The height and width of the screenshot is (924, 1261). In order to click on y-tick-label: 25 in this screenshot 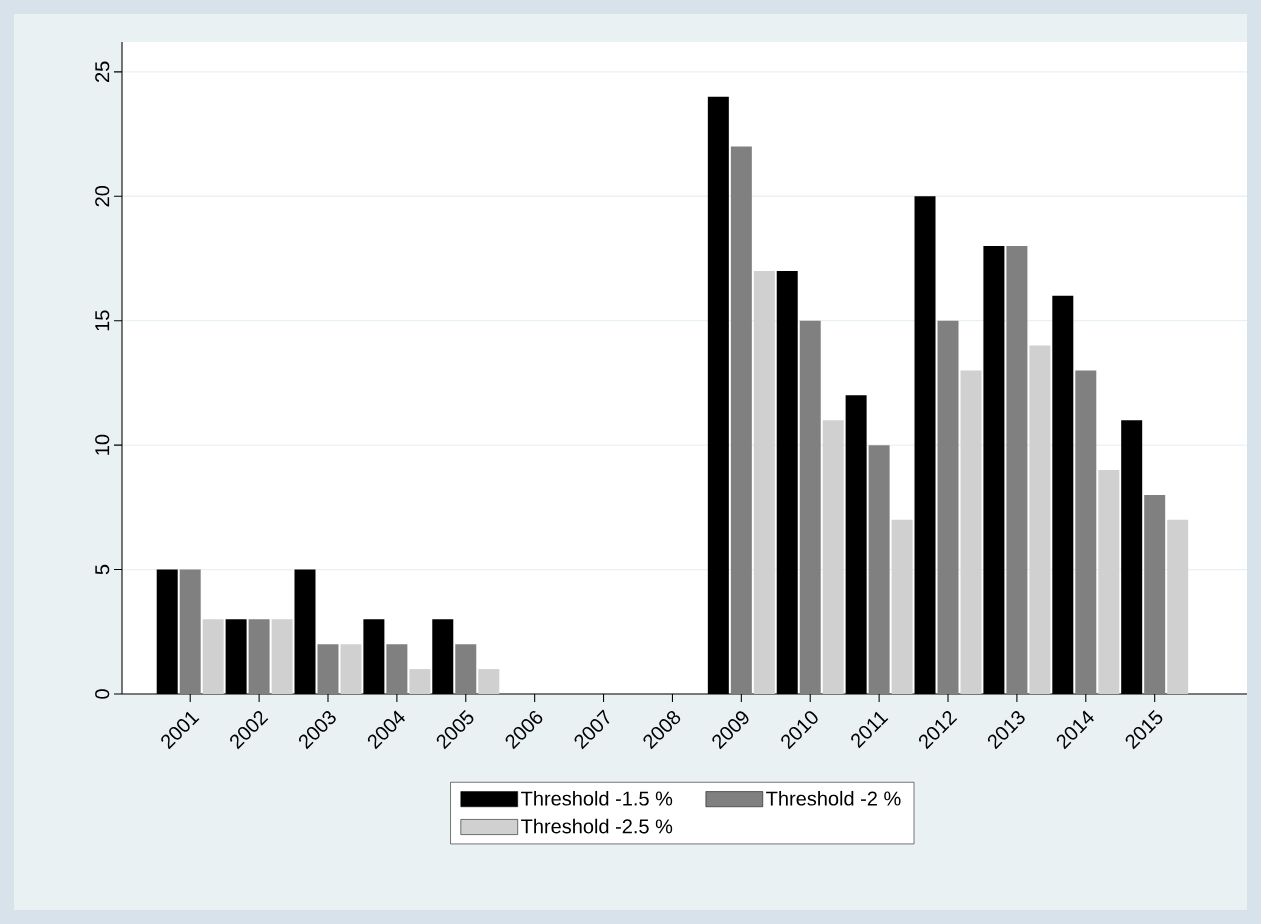, I will do `click(102, 71)`.